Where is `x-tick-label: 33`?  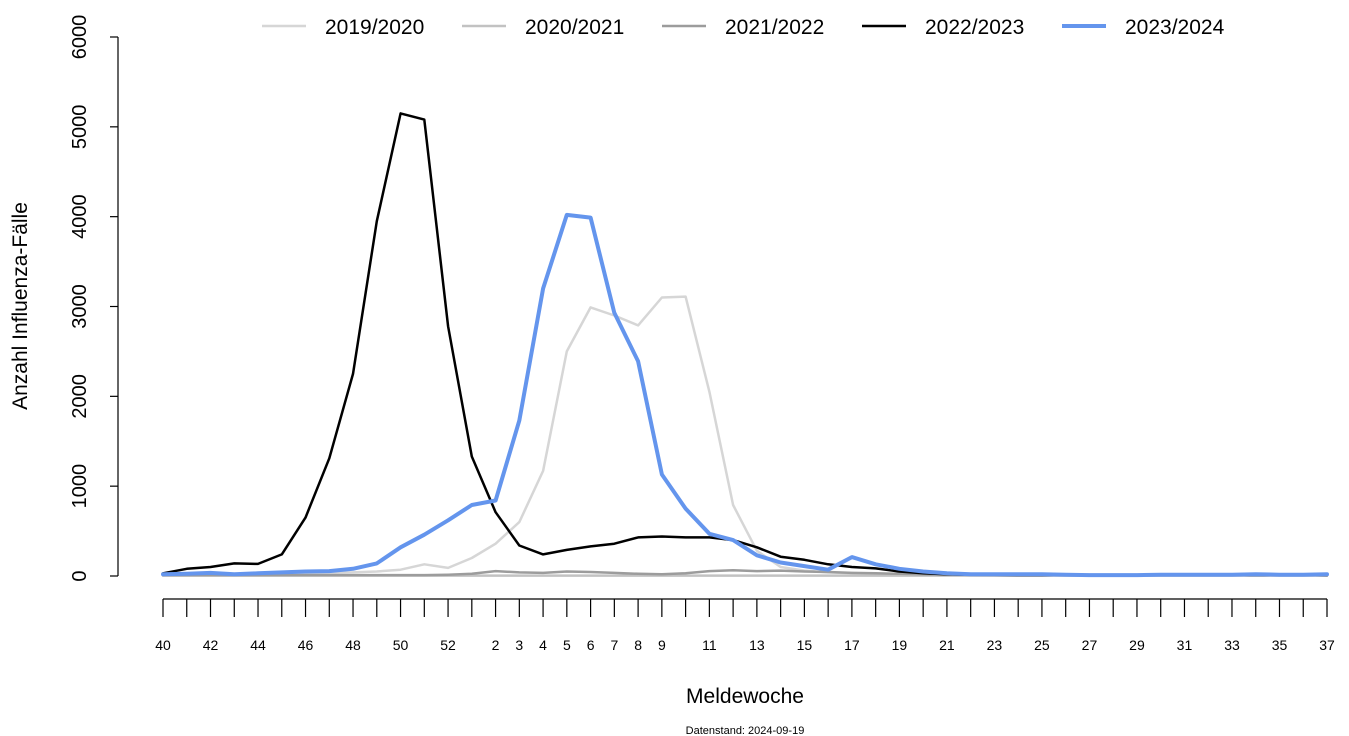 x-tick-label: 33 is located at coordinates (1232, 645).